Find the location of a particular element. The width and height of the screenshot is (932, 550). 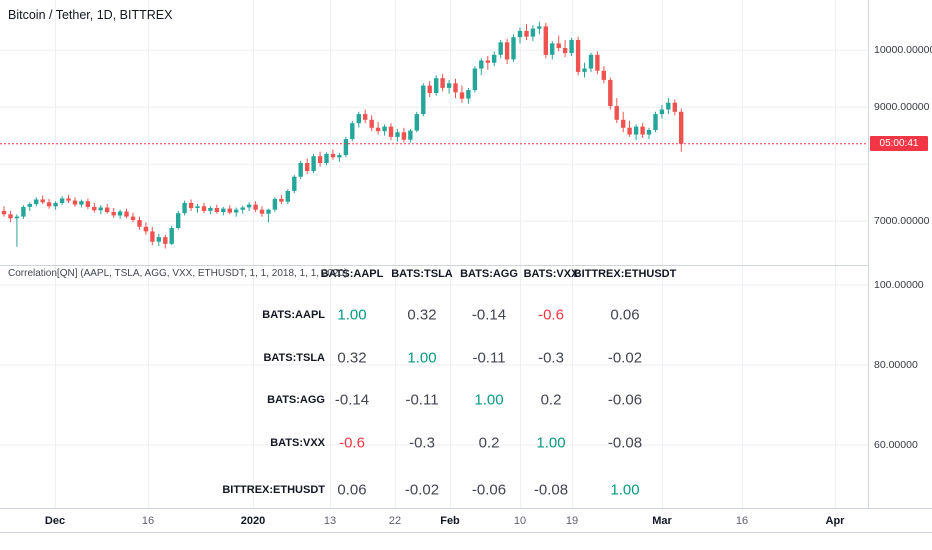

price-tick-label: 9000.00000 is located at coordinates (902, 107).